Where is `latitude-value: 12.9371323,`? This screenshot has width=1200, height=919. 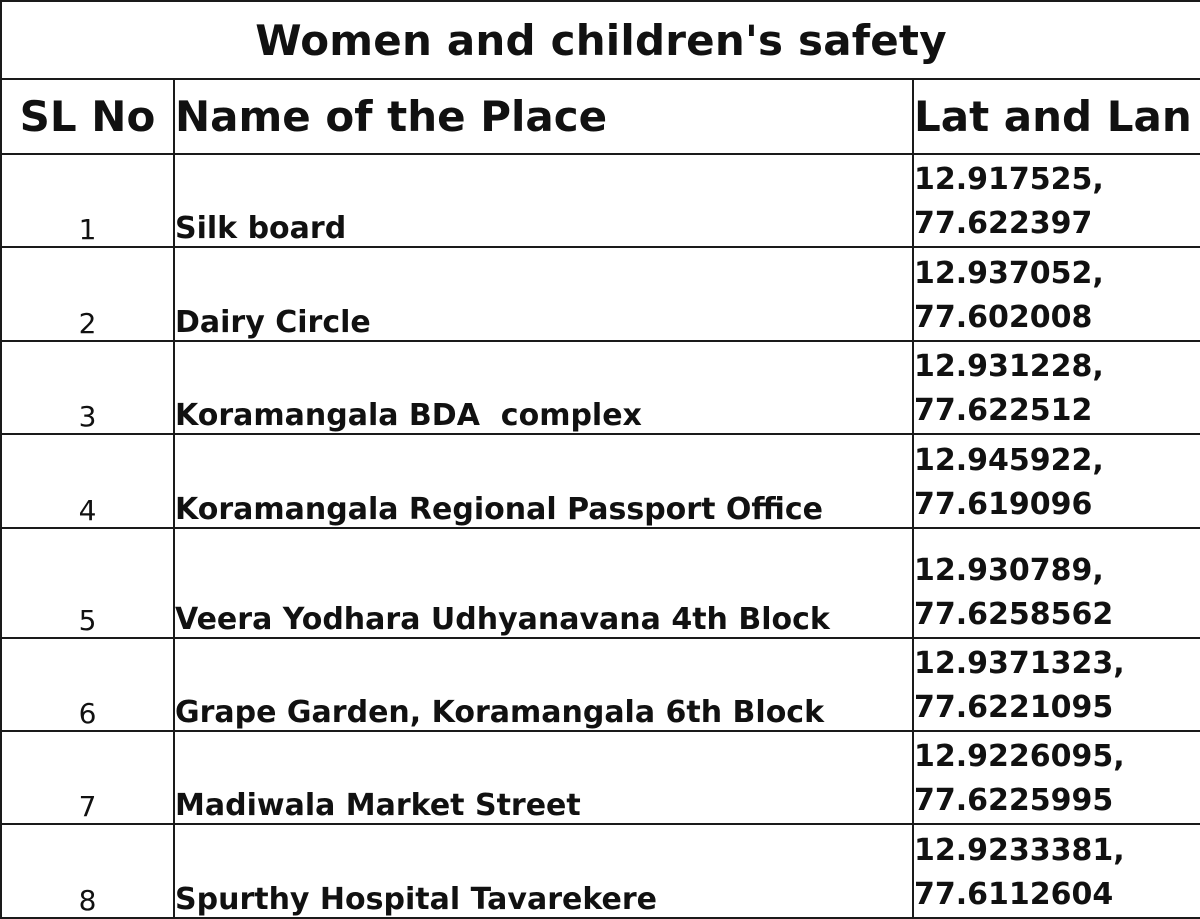 latitude-value: 12.9371323, is located at coordinates (1019, 663).